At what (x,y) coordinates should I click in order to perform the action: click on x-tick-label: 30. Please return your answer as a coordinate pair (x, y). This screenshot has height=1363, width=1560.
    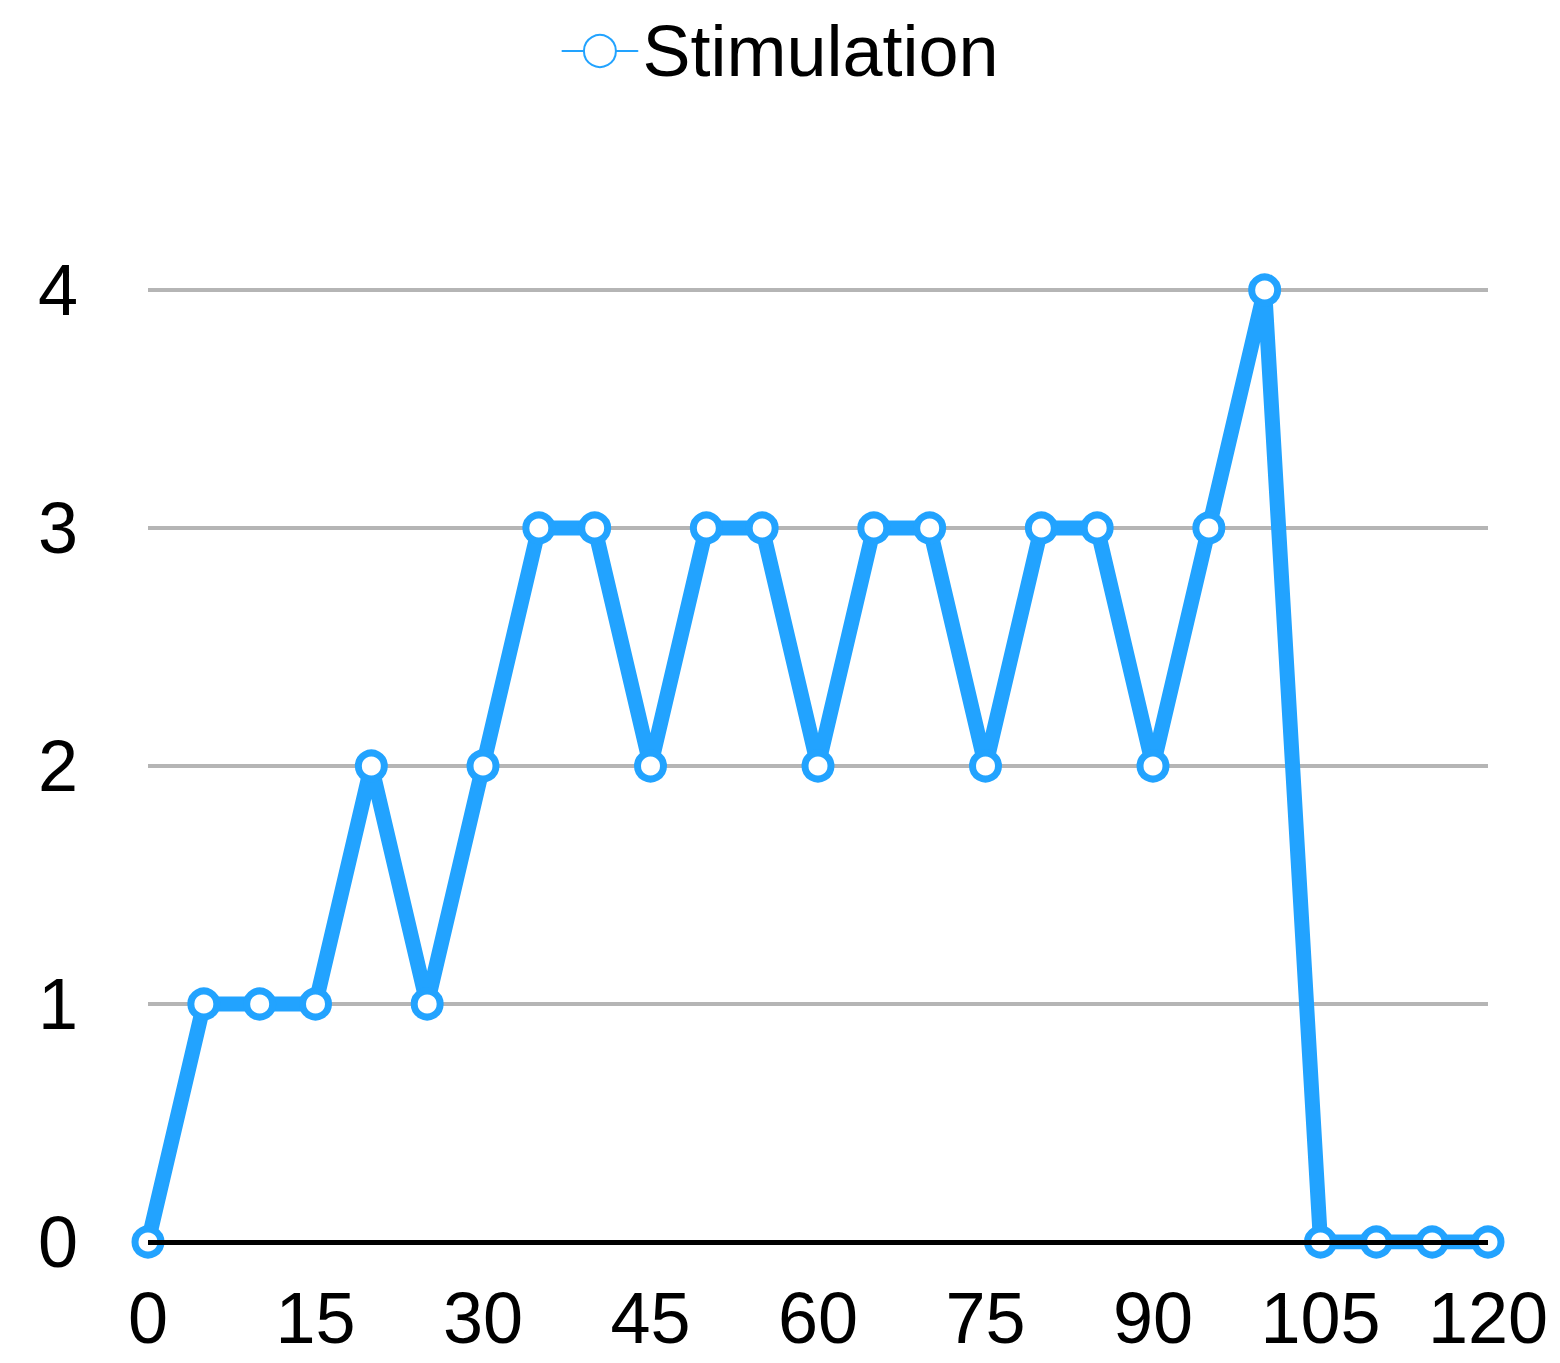
    Looking at the image, I should click on (483, 1318).